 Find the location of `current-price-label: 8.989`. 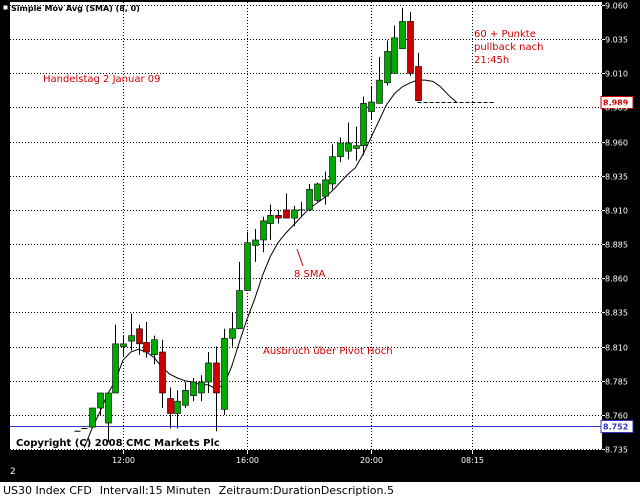

current-price-label: 8.989 is located at coordinates (616, 103).